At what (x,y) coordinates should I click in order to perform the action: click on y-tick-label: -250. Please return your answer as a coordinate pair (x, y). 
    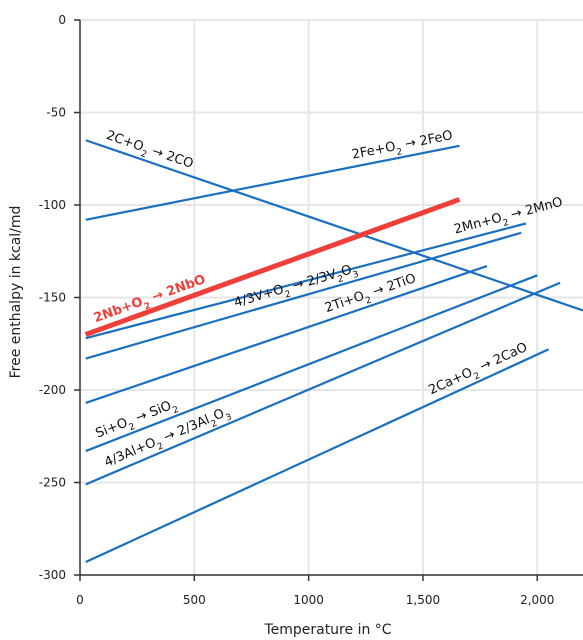
    Looking at the image, I should click on (52, 483).